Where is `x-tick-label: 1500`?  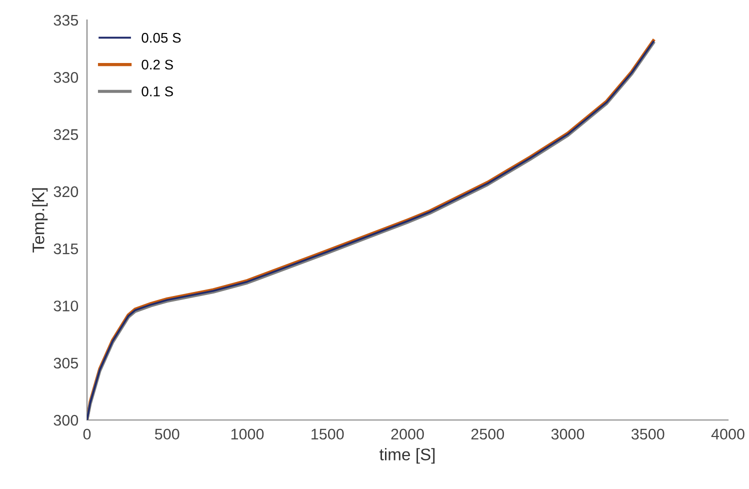
x-tick-label: 1500 is located at coordinates (328, 434).